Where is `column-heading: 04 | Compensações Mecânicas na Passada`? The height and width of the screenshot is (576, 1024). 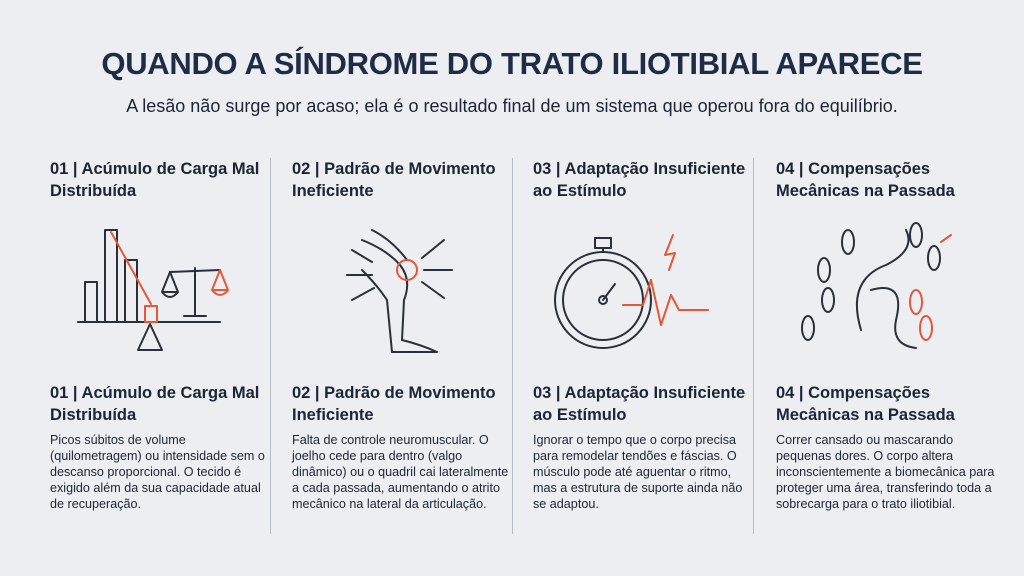 column-heading: 04 | Compensações Mecânicas na Passada is located at coordinates (865, 180).